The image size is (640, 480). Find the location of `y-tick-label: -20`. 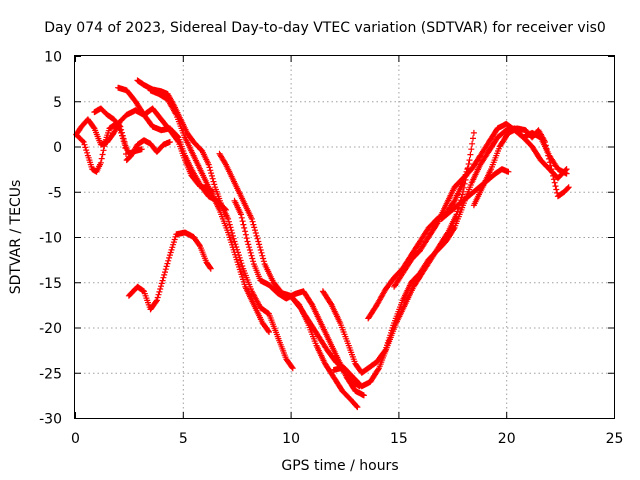

y-tick-label: -20 is located at coordinates (50, 329).